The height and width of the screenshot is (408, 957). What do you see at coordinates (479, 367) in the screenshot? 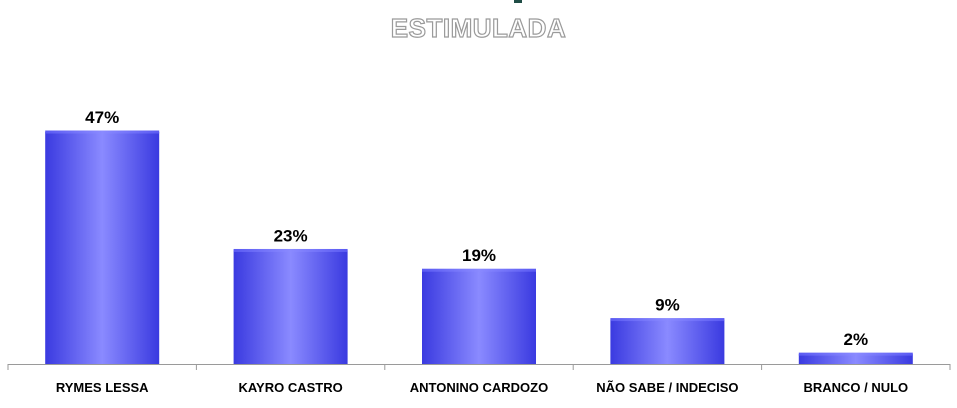
I see `x-axis` at bounding box center [479, 367].